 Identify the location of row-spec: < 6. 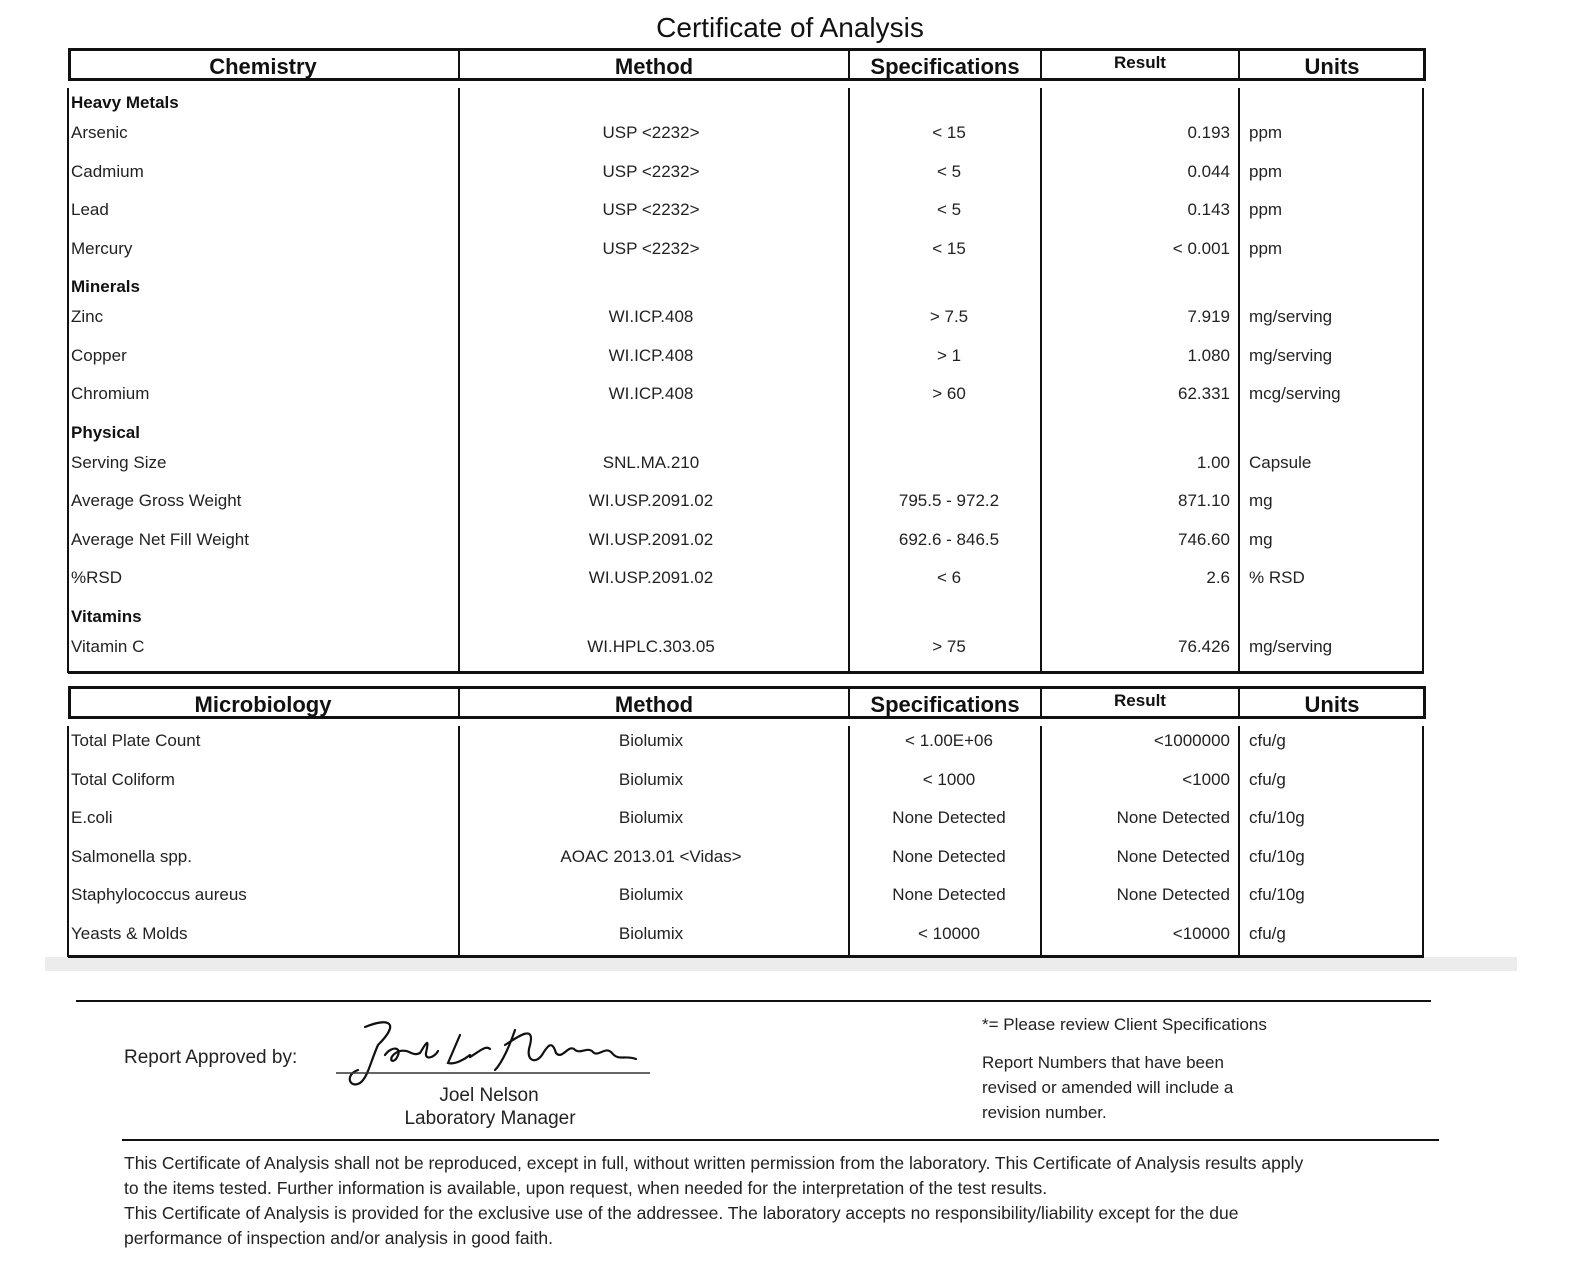
(949, 577).